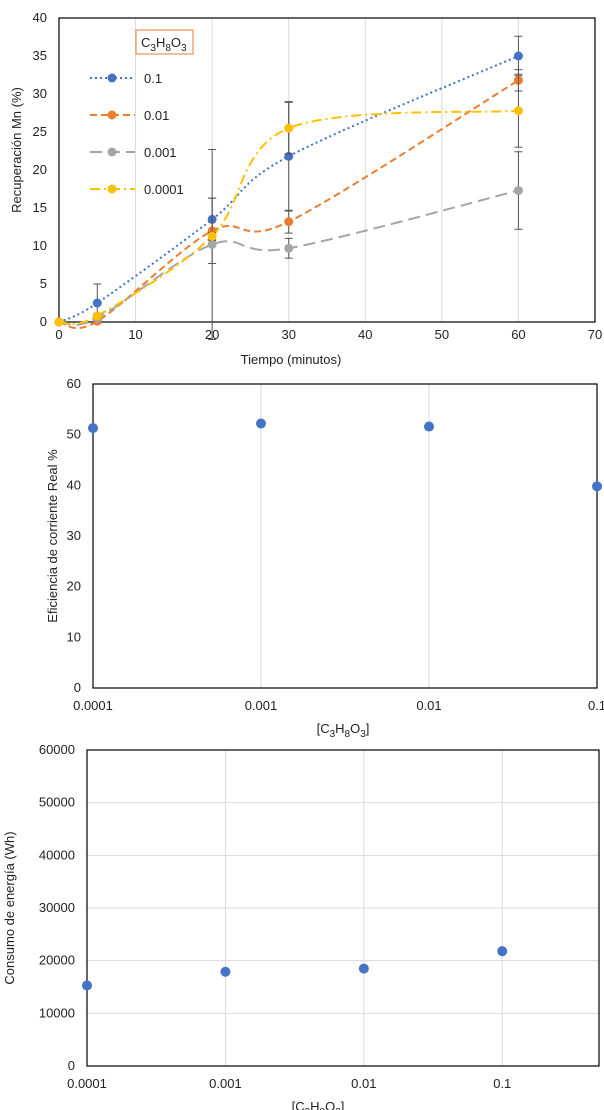 The image size is (604, 1110). What do you see at coordinates (57, 1012) in the screenshot?
I see `y-tick-label: 10000` at bounding box center [57, 1012].